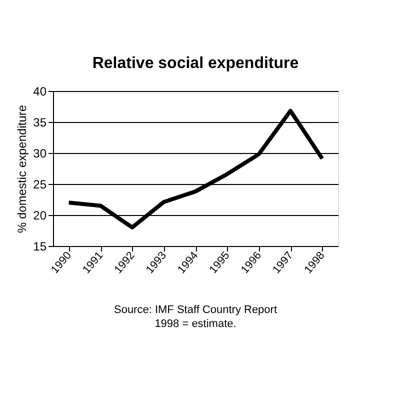  What do you see at coordinates (40, 185) in the screenshot?
I see `y-tick-label: 25` at bounding box center [40, 185].